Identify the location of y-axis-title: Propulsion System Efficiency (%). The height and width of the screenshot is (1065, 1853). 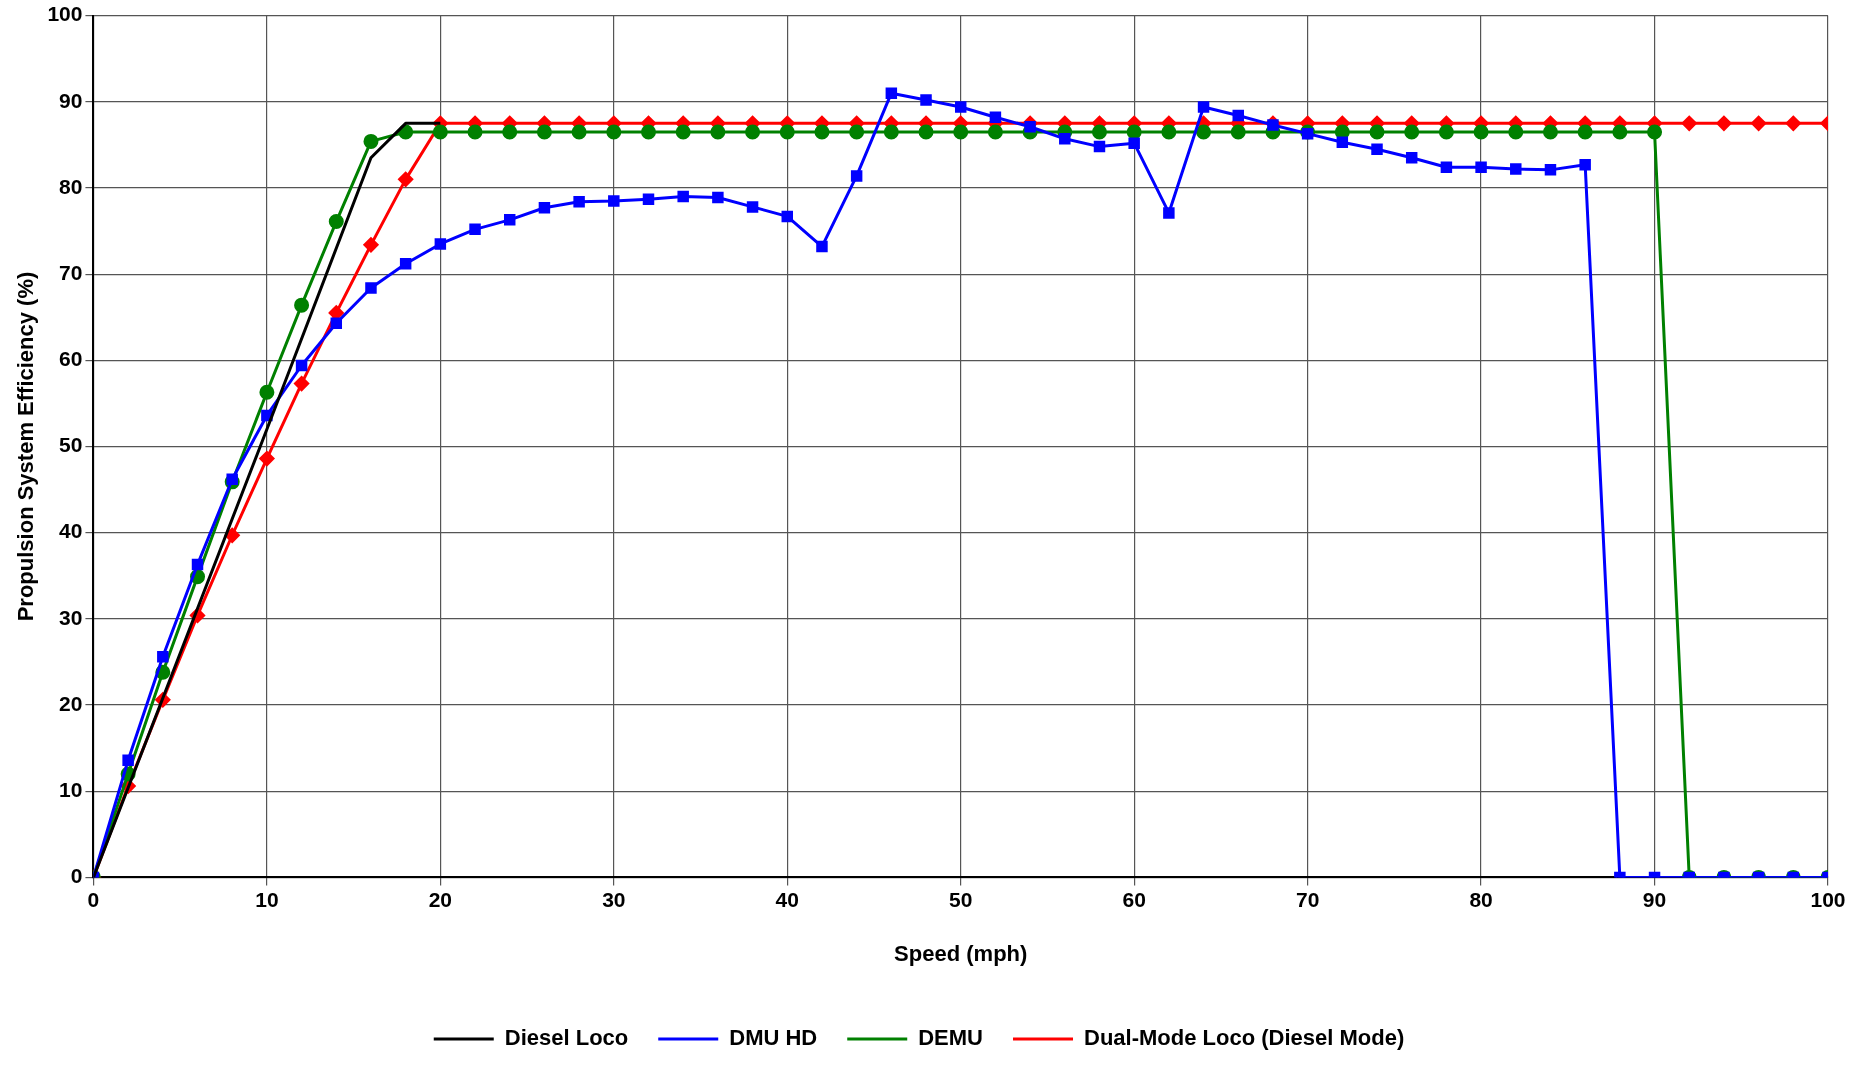
(26, 446).